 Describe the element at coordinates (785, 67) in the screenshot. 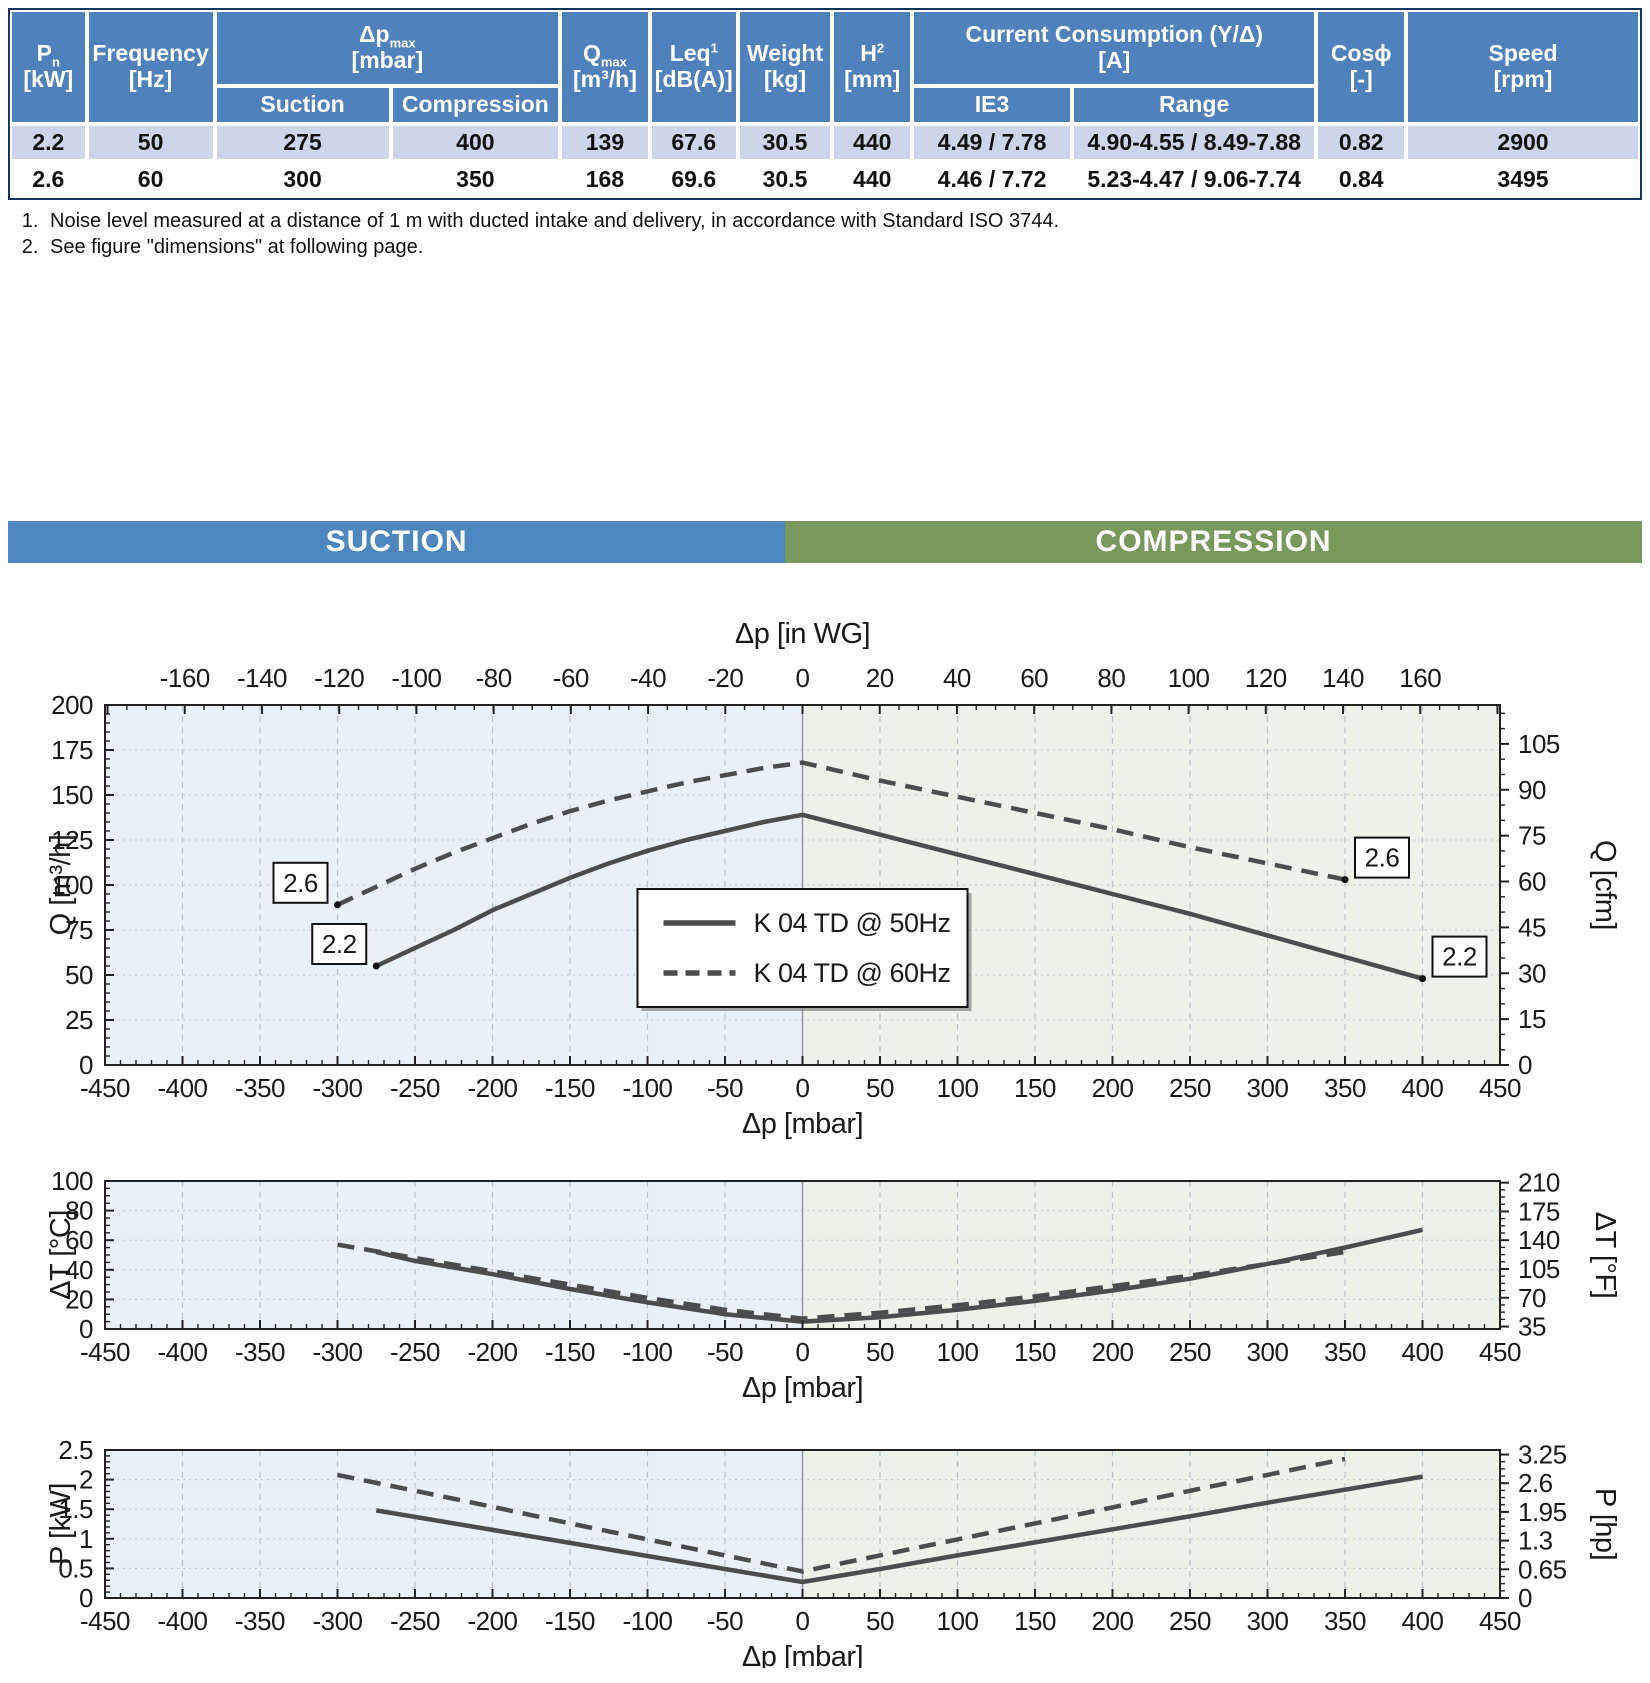

I see `header-weight: Weight [kg]` at that location.